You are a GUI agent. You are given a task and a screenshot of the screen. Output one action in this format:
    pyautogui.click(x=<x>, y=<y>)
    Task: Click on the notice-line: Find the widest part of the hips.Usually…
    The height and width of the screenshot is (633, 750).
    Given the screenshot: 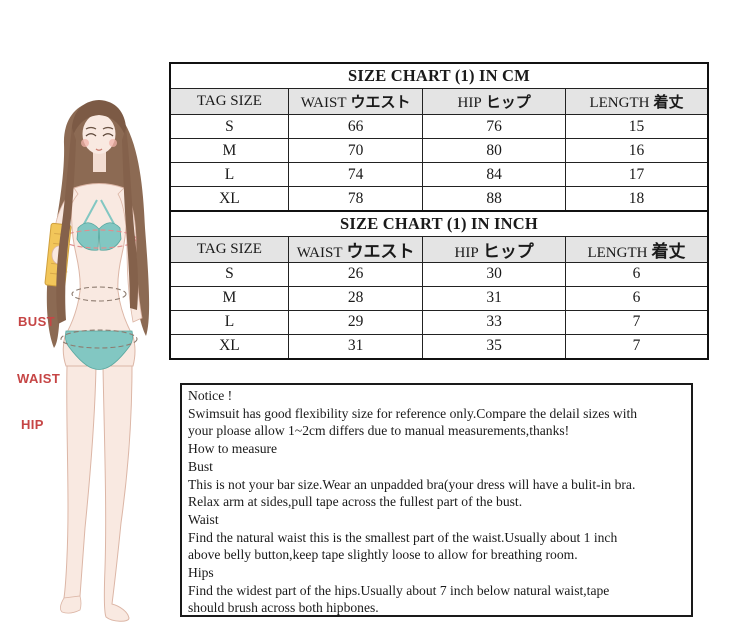 What is the action you would take?
    pyautogui.click(x=399, y=590)
    